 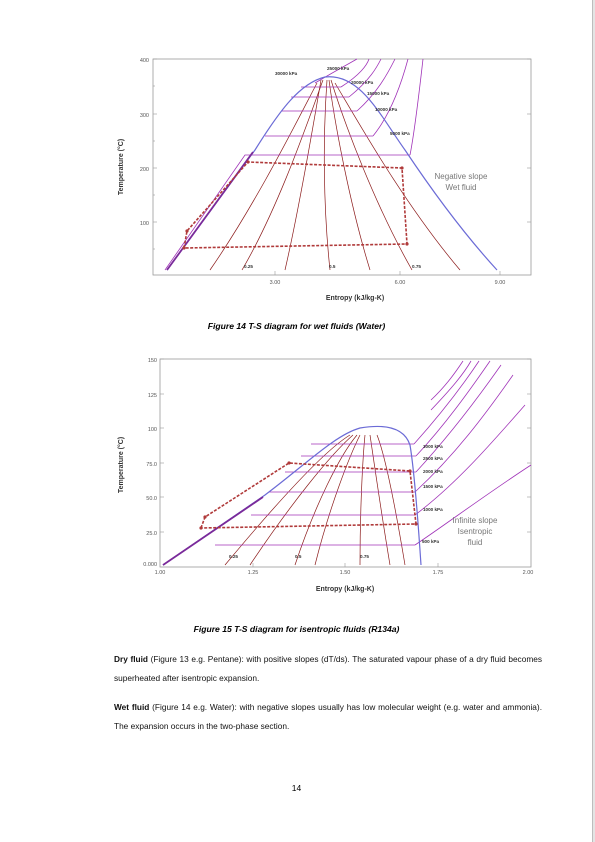 What do you see at coordinates (378, 93) in the screenshot?
I see `pressure-label: 15000 kPa` at bounding box center [378, 93].